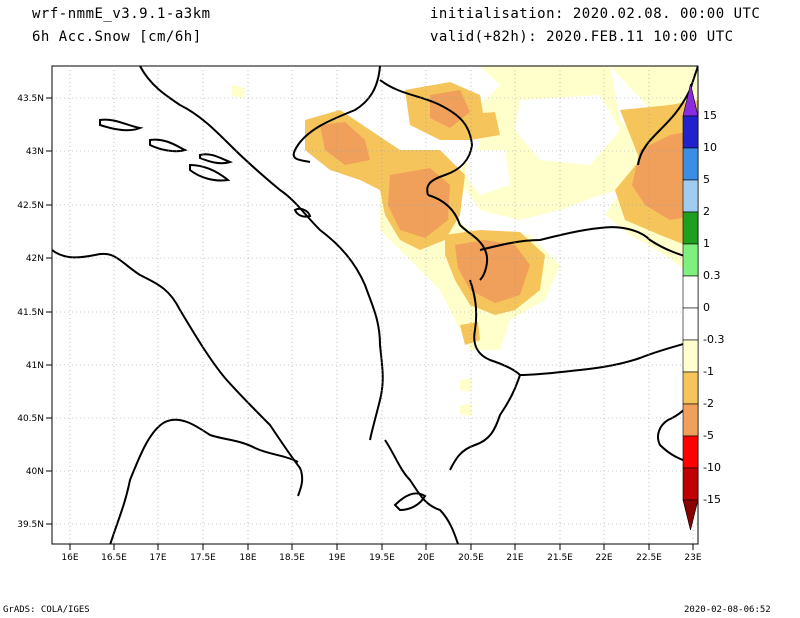  What do you see at coordinates (560, 558) in the screenshot?
I see `lon-label: 21.5E` at bounding box center [560, 558].